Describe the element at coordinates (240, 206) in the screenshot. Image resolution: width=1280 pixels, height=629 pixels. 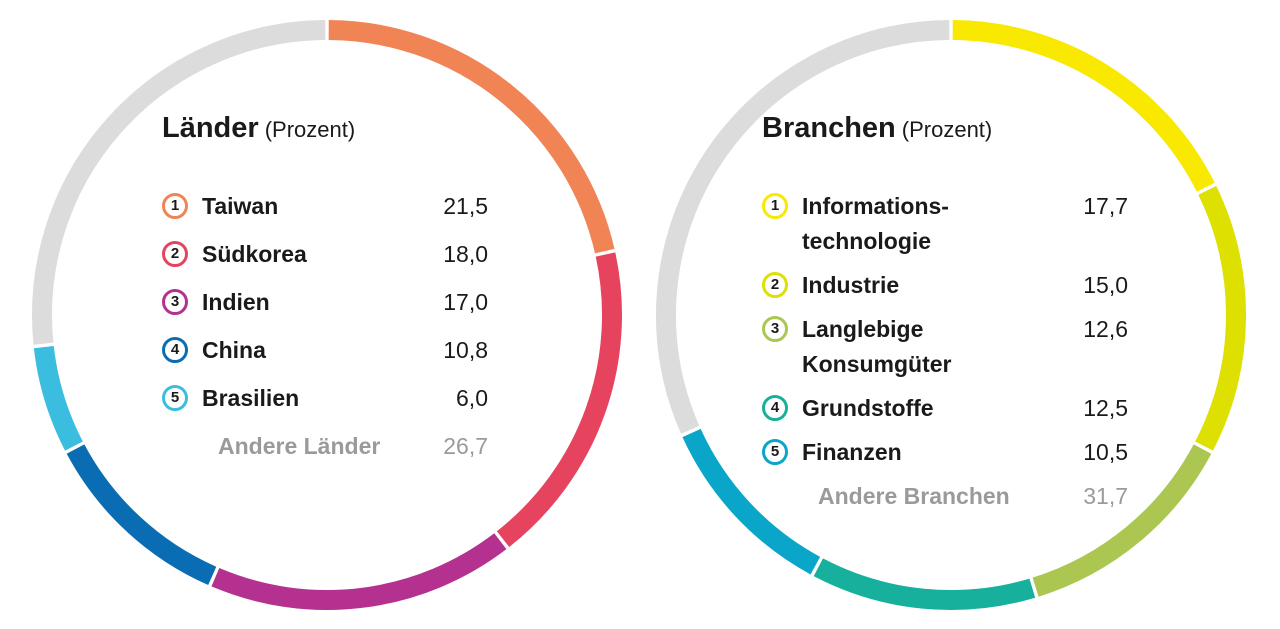
I see `legend-name: Taiwan` at that location.